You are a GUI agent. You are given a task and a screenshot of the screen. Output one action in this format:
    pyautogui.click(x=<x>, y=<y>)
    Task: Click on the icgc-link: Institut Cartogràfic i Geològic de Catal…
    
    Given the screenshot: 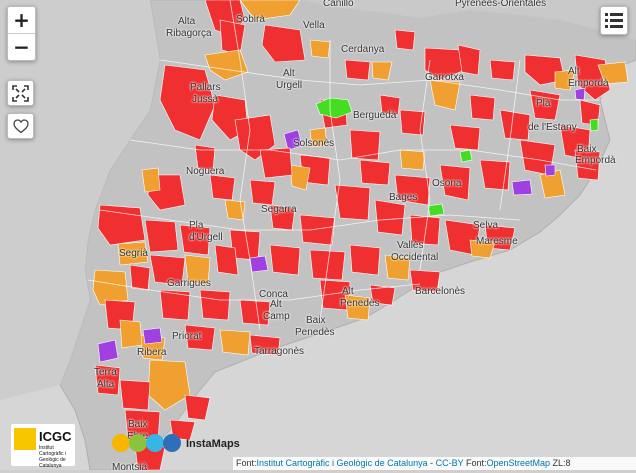 What is the action you would take?
    pyautogui.click(x=342, y=463)
    